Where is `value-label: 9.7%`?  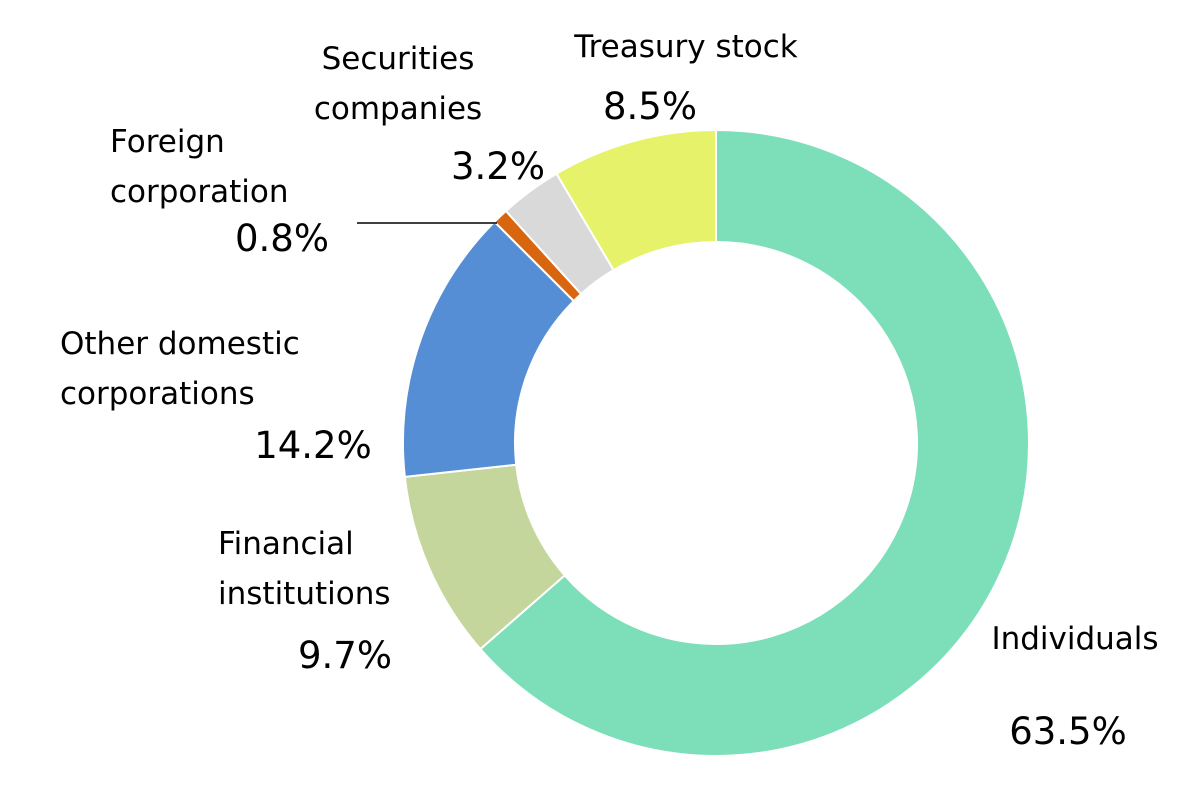 value-label: 9.7% is located at coordinates (345, 655).